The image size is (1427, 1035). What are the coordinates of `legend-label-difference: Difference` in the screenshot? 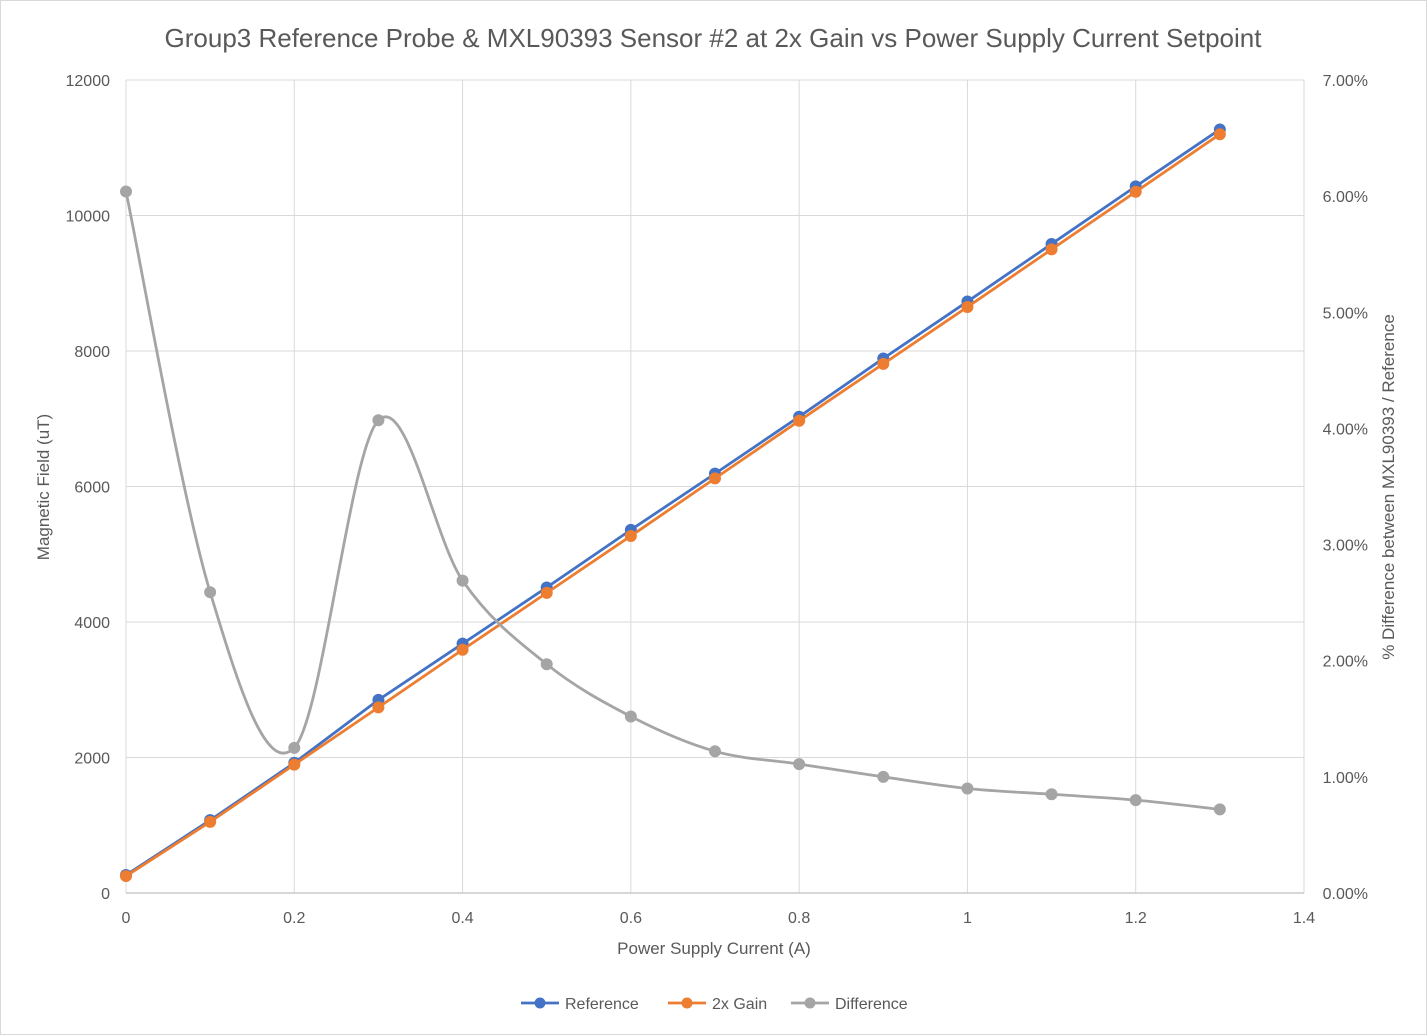 It's located at (871, 1004).